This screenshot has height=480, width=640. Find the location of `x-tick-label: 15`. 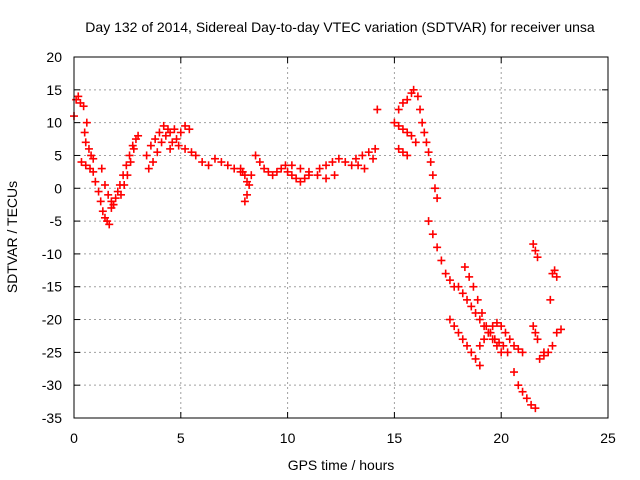

x-tick-label: 15 is located at coordinates (395, 438).